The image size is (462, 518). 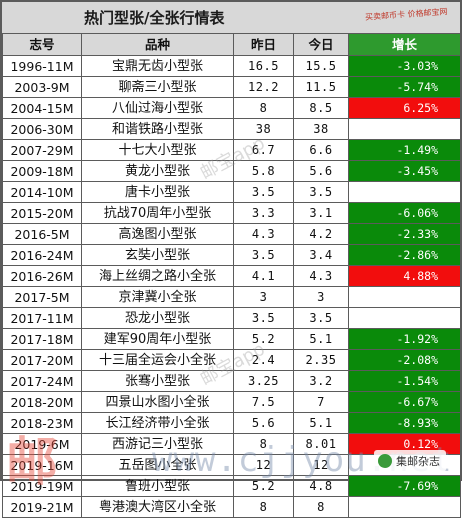 I want to click on row-name: 抗战70周年小型张, so click(x=157, y=213).